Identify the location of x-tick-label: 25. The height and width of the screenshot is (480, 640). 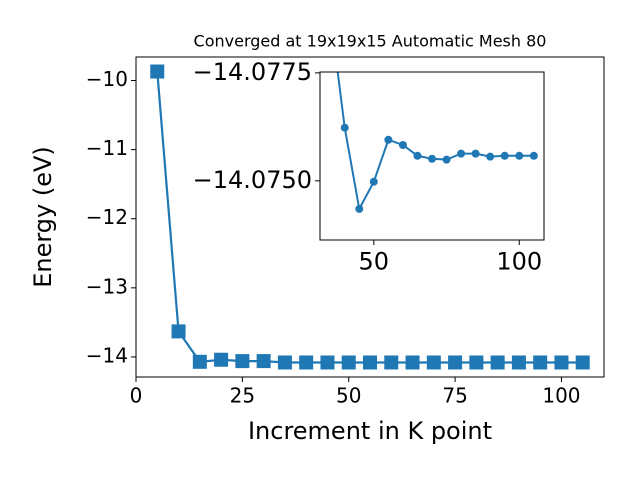
(242, 396).